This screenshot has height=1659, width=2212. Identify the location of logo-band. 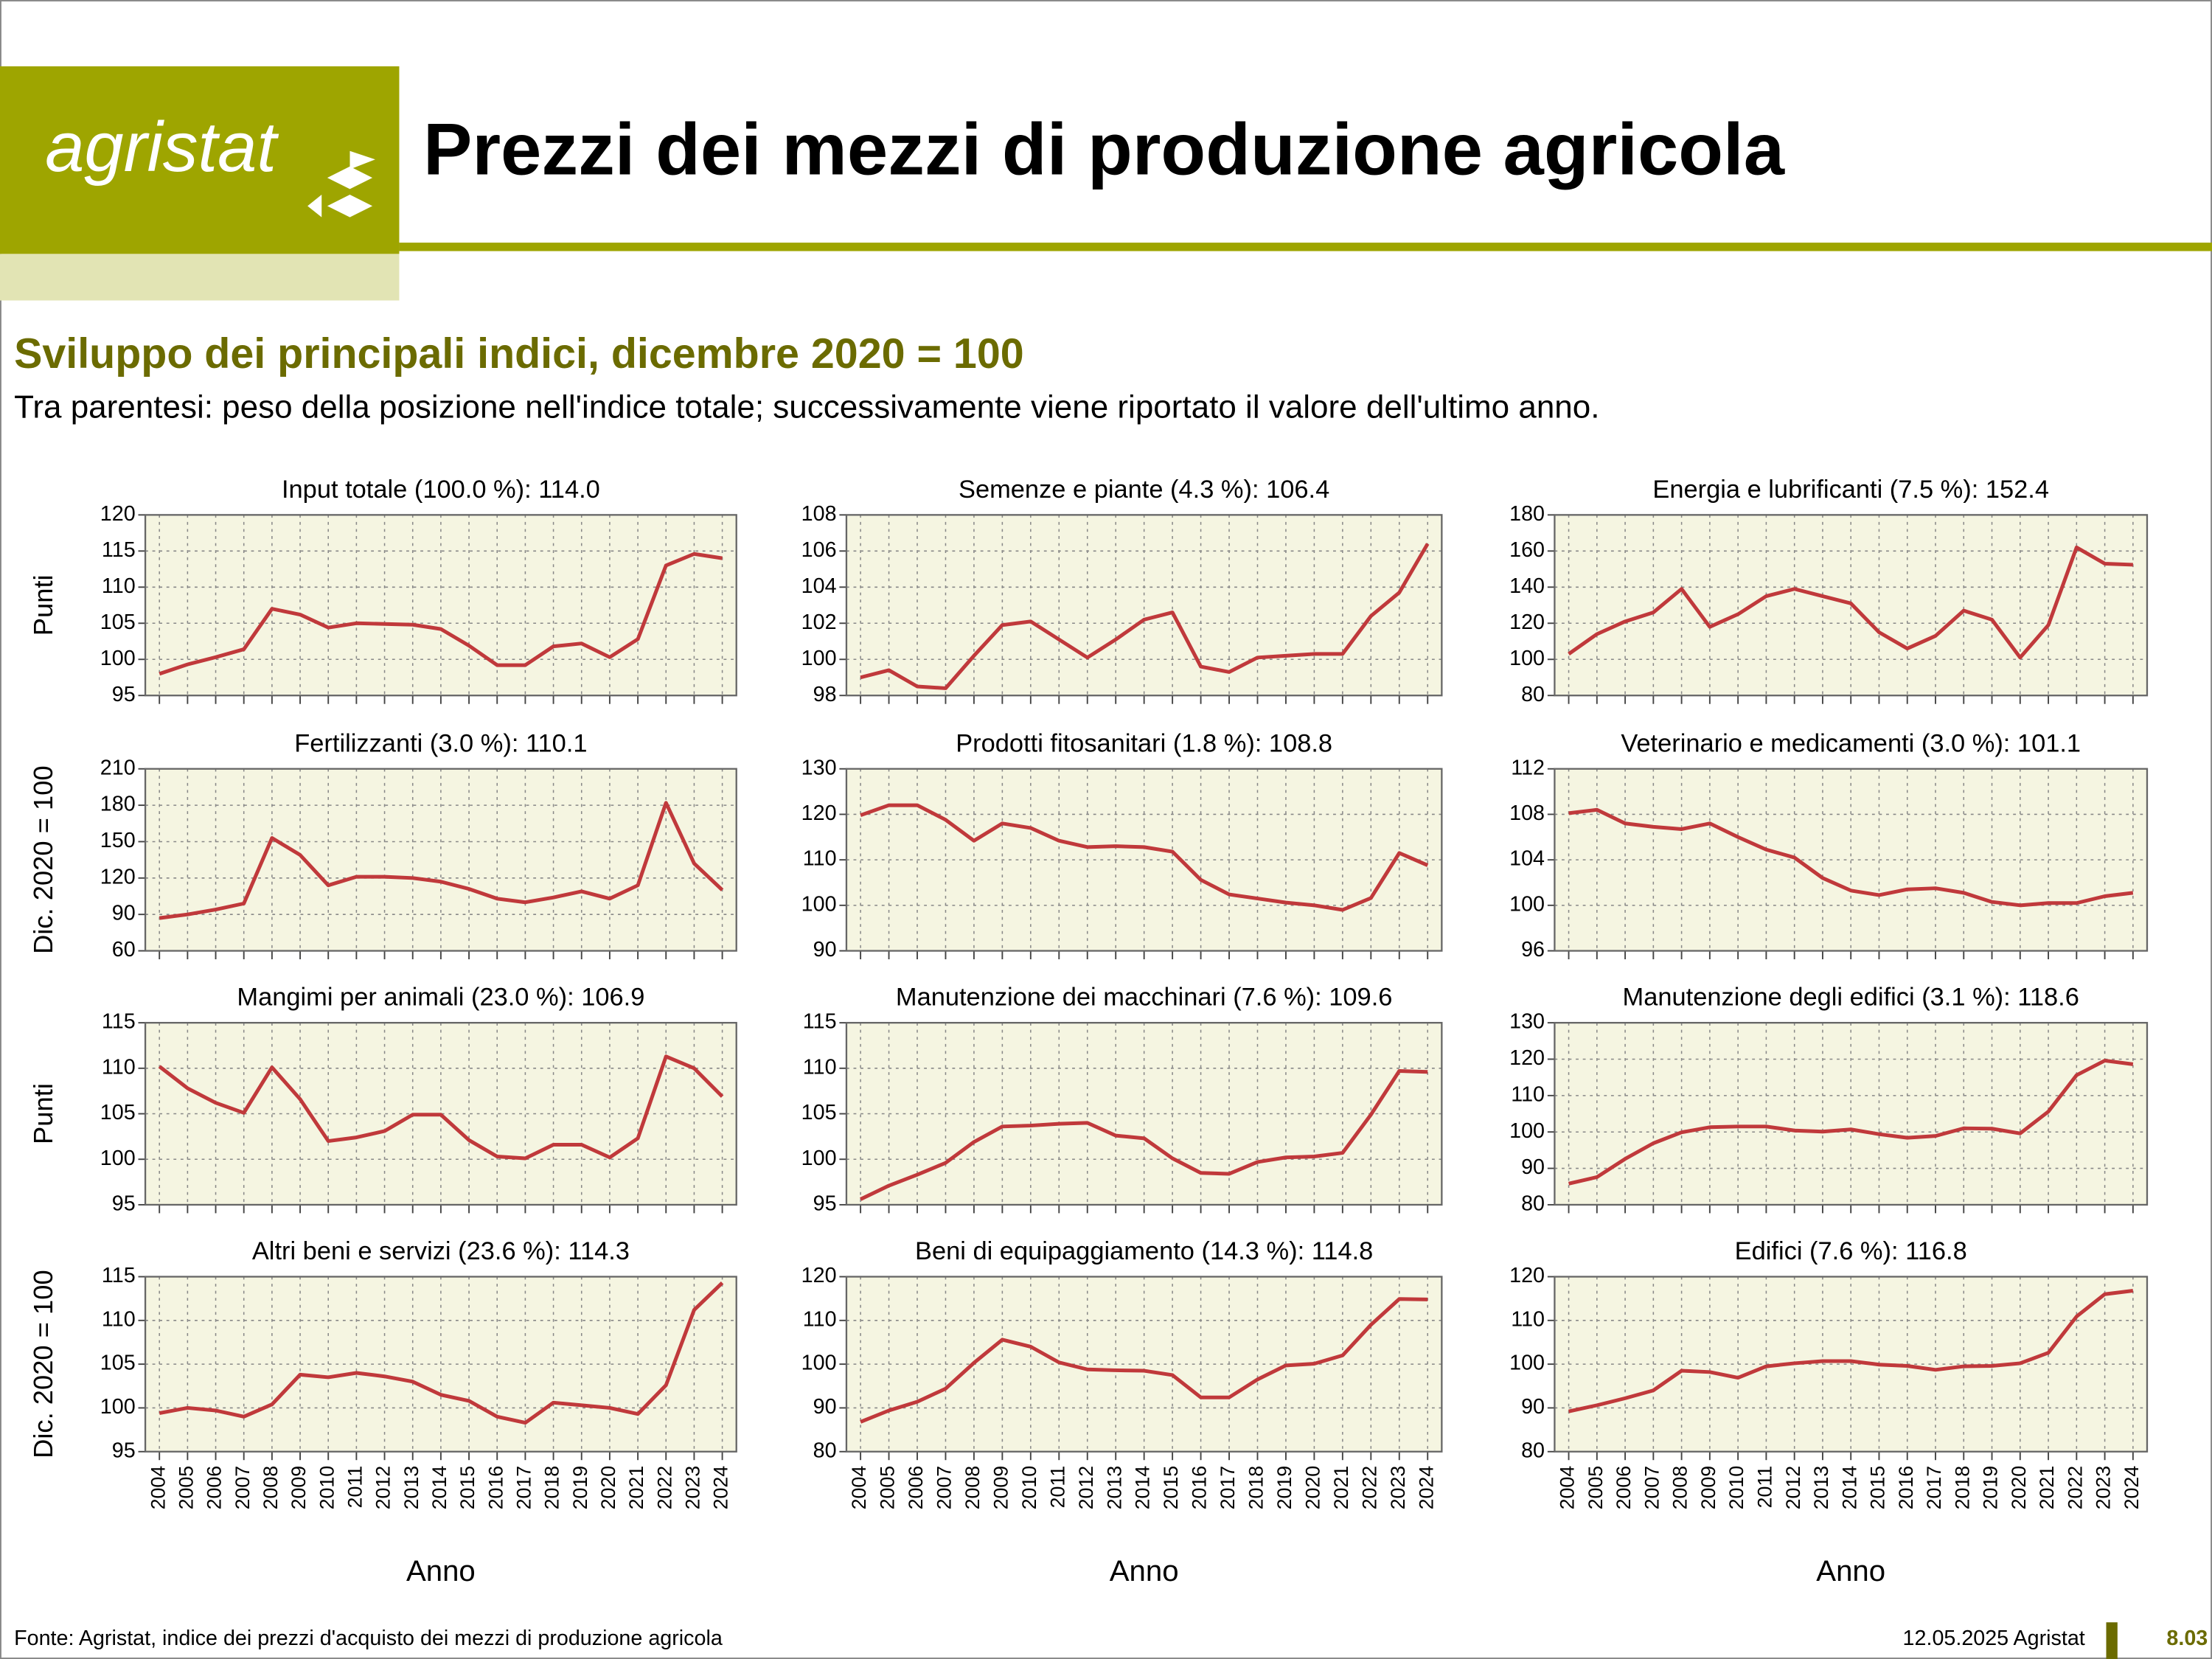
(200, 160).